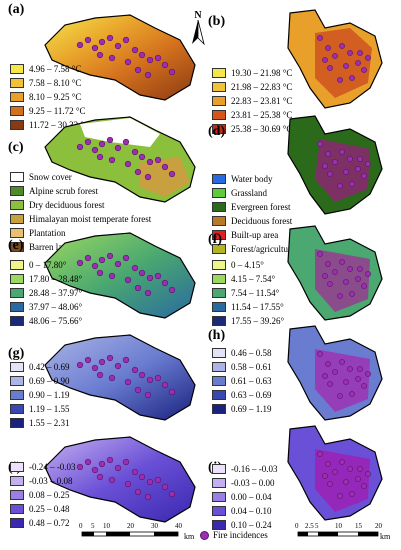  I want to click on legend-text: 37.97 – 48.06°, so click(56, 307).